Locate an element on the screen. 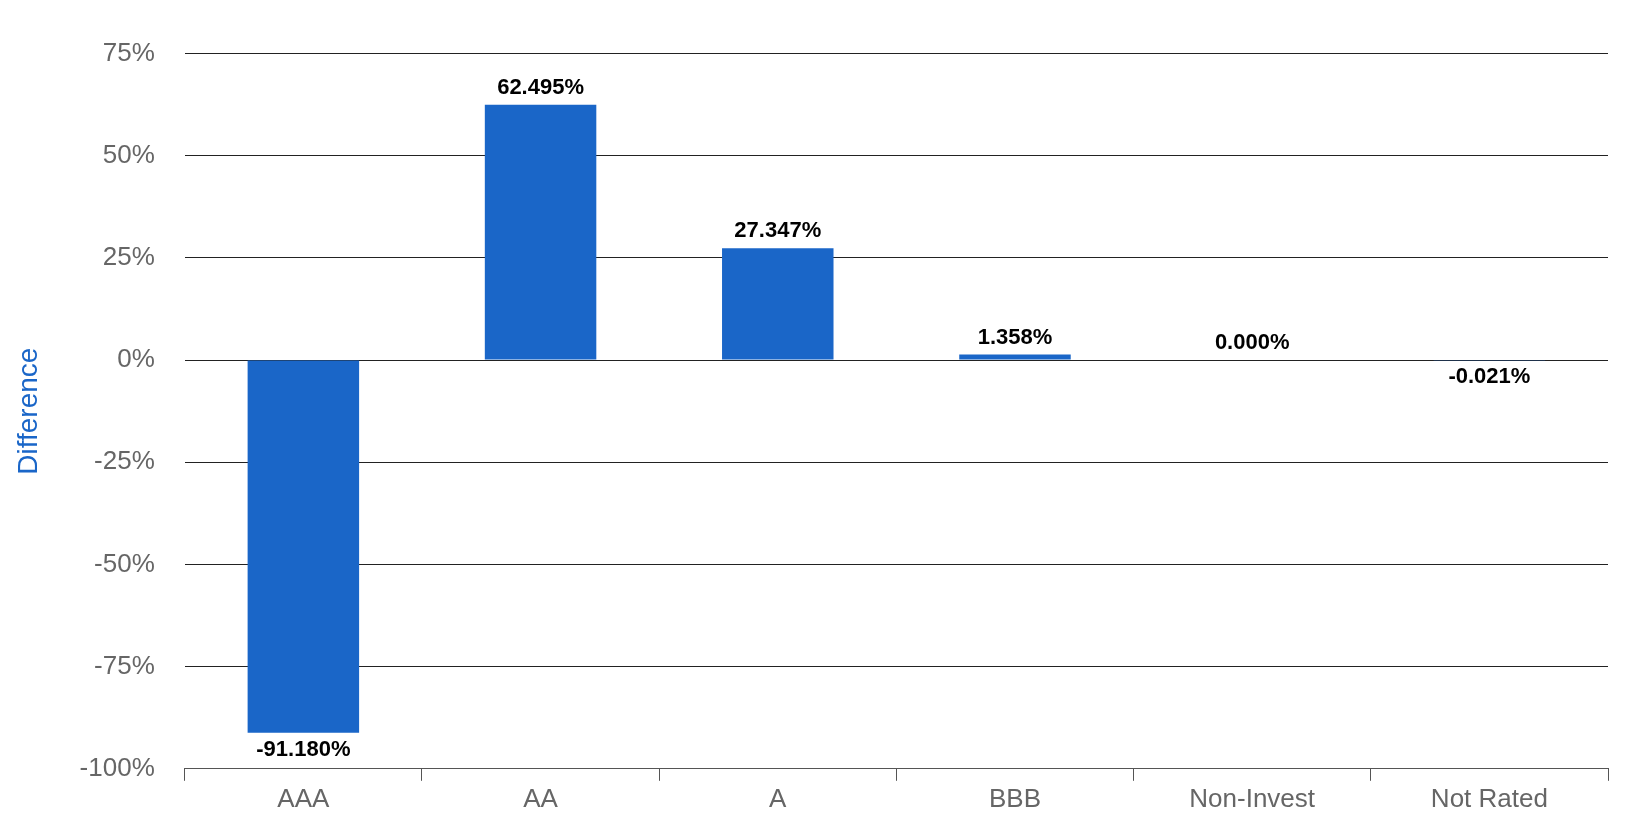  y-tick-label: 0% is located at coordinates (136, 358).